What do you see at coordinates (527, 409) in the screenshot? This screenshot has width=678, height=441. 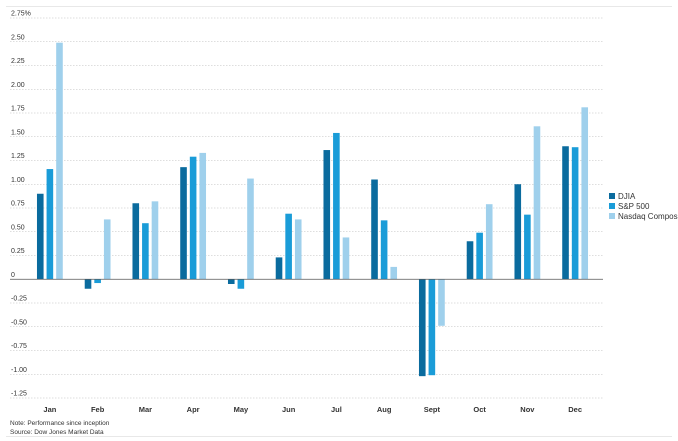 I see `x-tick-label: Nov` at bounding box center [527, 409].